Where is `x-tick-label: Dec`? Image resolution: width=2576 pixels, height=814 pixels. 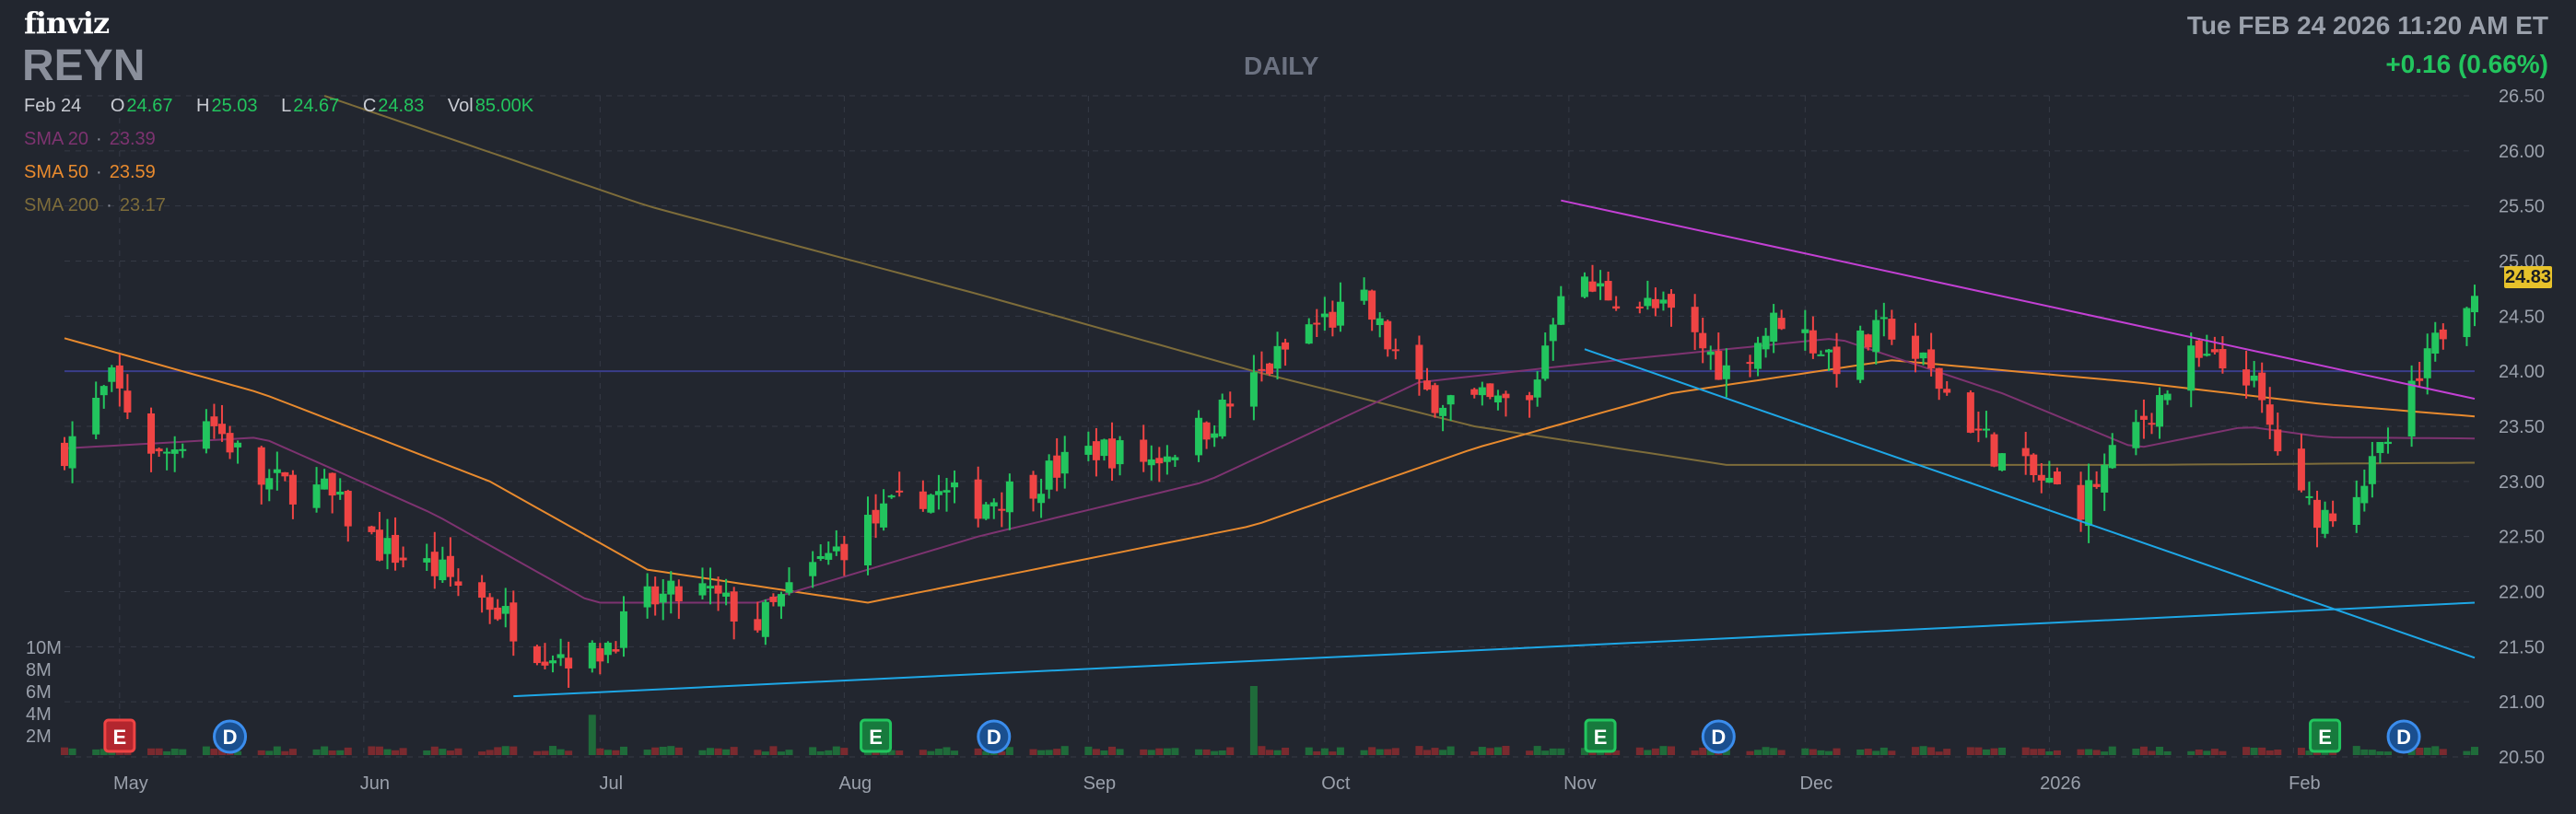 x-tick-label: Dec is located at coordinates (1816, 783).